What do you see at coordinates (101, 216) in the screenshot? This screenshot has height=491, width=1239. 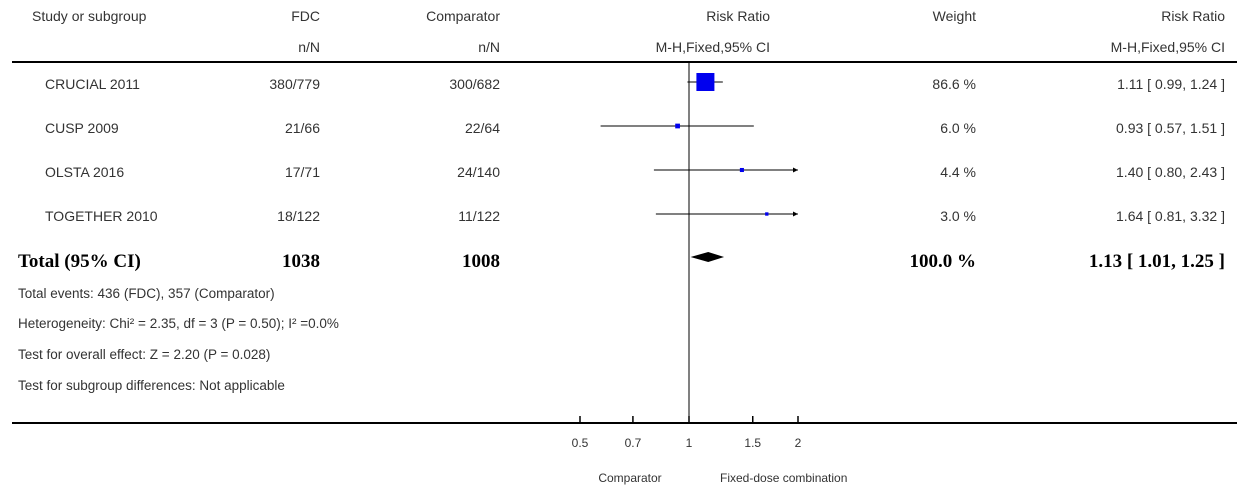 I see `study-name: TOGETHER 2010` at bounding box center [101, 216].